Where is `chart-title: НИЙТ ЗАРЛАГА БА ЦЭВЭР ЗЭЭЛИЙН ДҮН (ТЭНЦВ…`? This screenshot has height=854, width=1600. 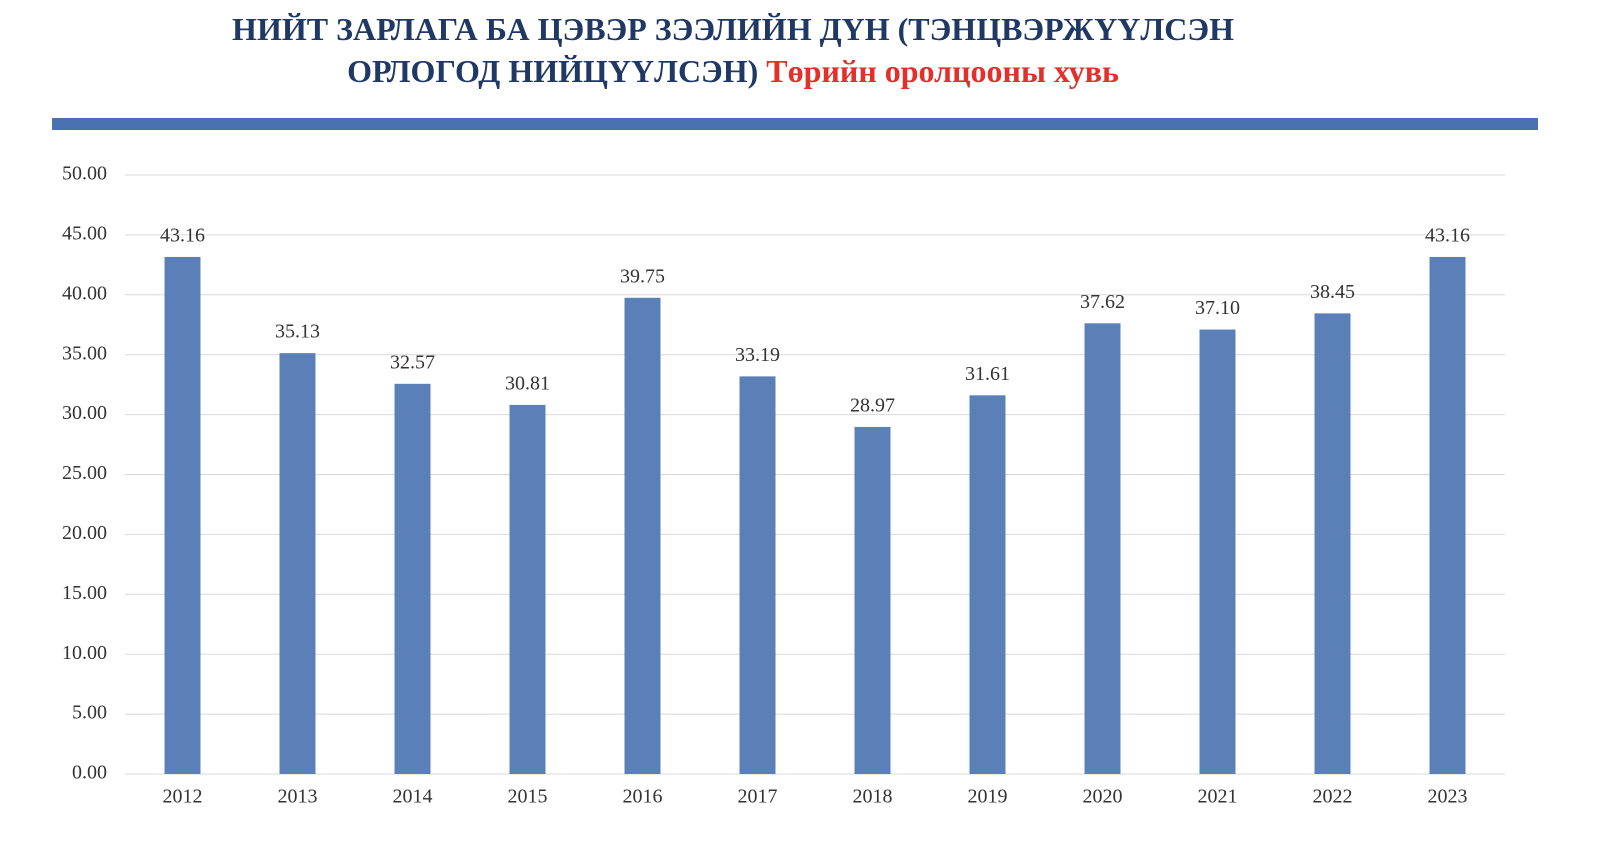 chart-title: НИЙТ ЗАРЛАГА БА ЦЭВЭР ЗЭЭЛИЙН ДҮН (ТЭНЦВ… is located at coordinates (733, 50).